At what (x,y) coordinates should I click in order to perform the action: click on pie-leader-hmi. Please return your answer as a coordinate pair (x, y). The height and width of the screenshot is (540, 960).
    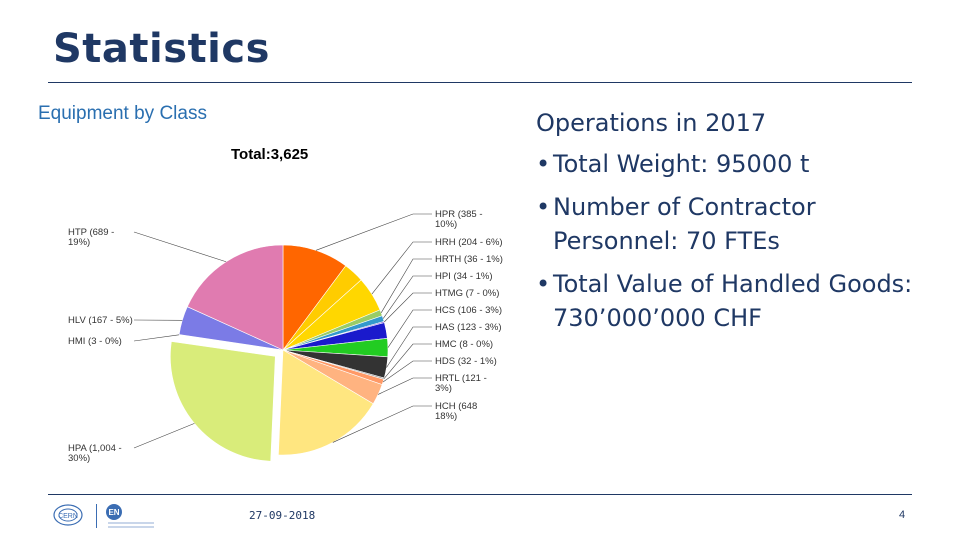
    Looking at the image, I should click on (156, 338).